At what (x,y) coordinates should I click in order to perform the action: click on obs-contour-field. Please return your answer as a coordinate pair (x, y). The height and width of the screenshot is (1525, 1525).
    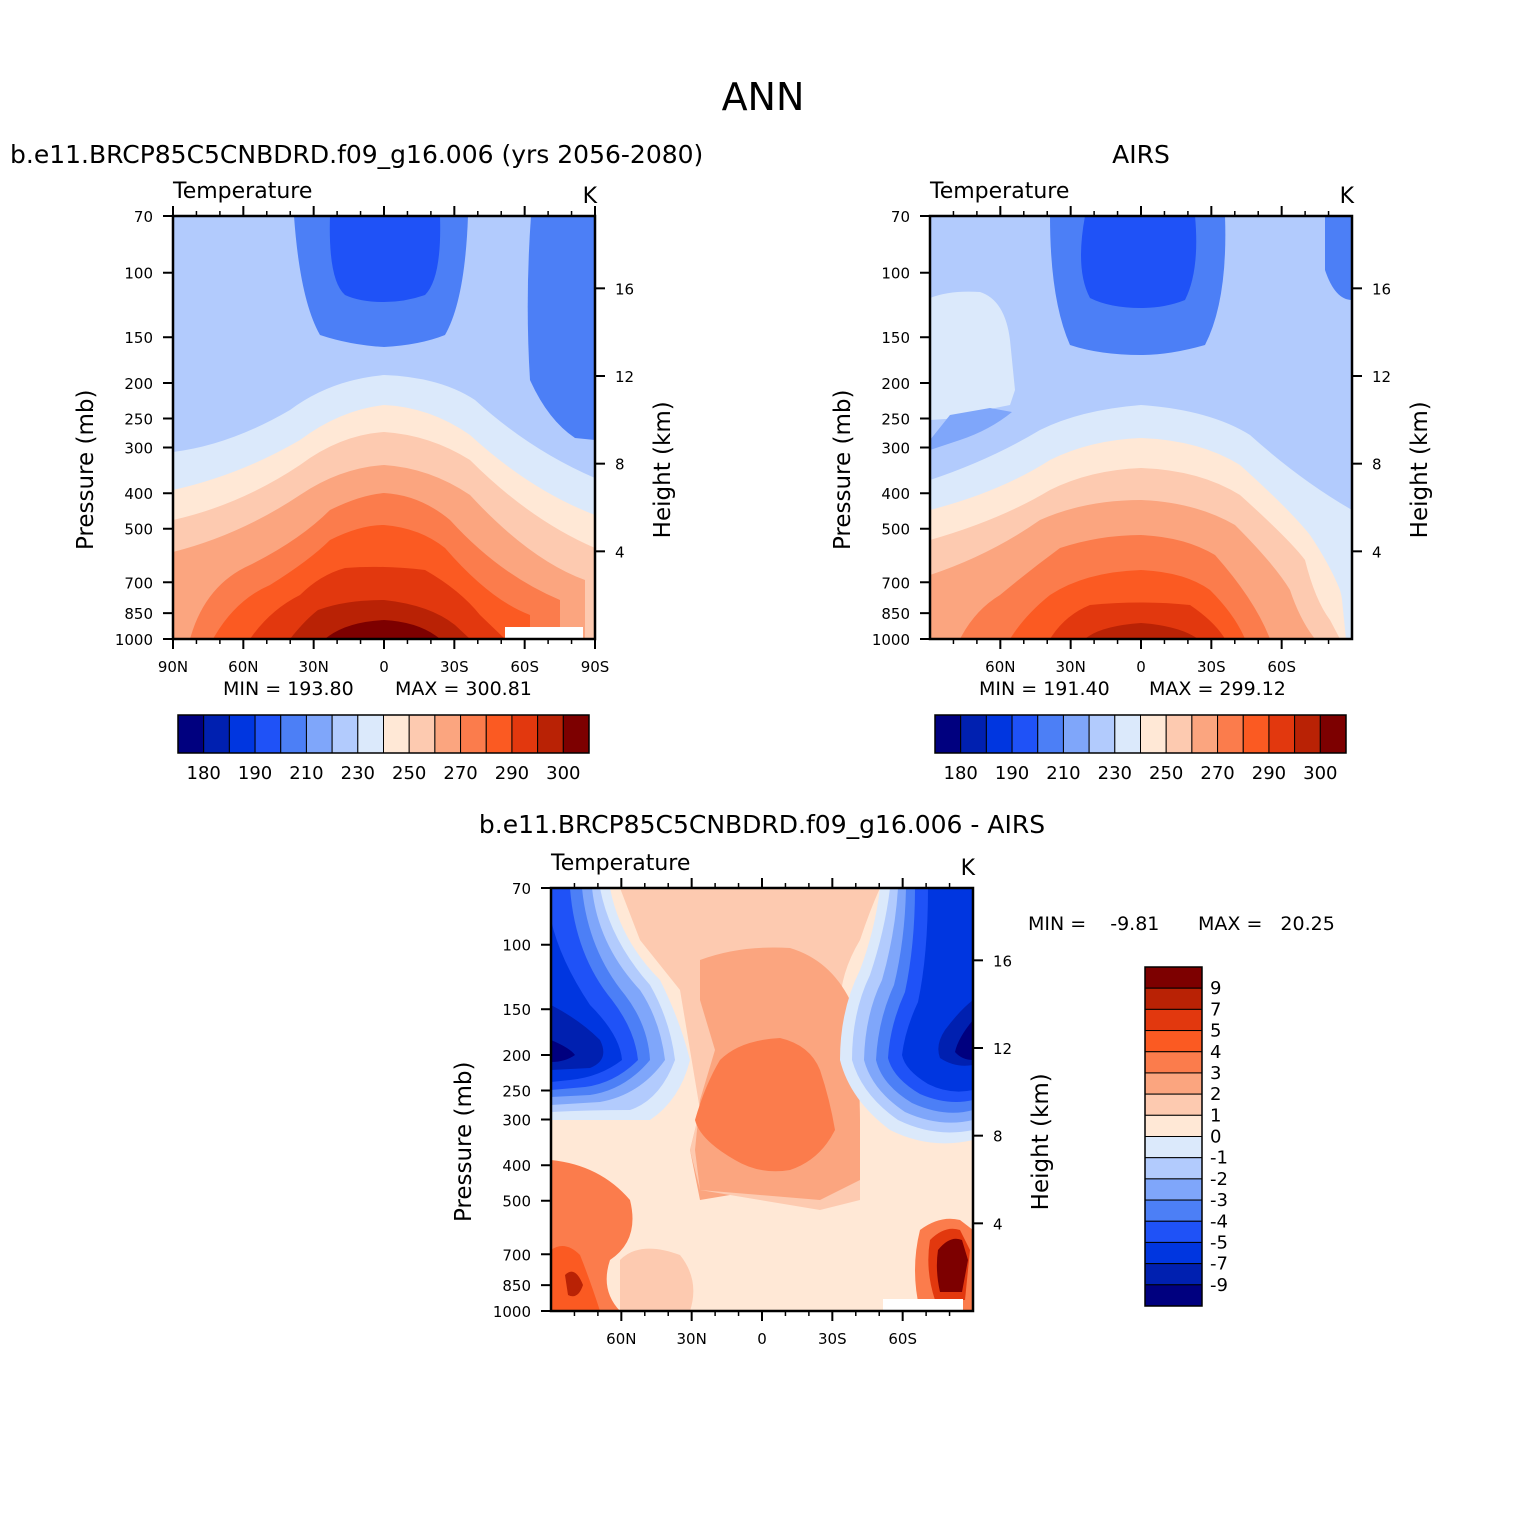
    Looking at the image, I should click on (1141, 427).